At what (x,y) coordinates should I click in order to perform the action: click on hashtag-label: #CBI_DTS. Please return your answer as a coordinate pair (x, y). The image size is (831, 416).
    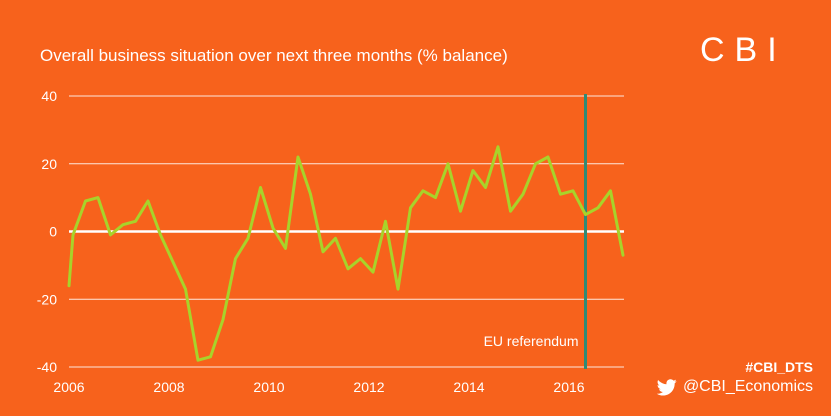
    Looking at the image, I should click on (779, 367).